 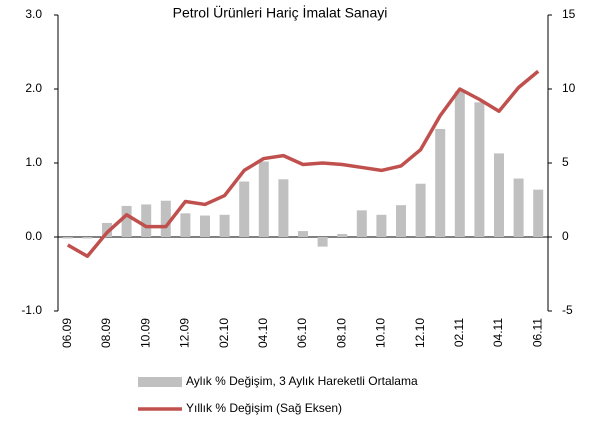 I want to click on x-tick-label: 06.10, so click(x=302, y=333).